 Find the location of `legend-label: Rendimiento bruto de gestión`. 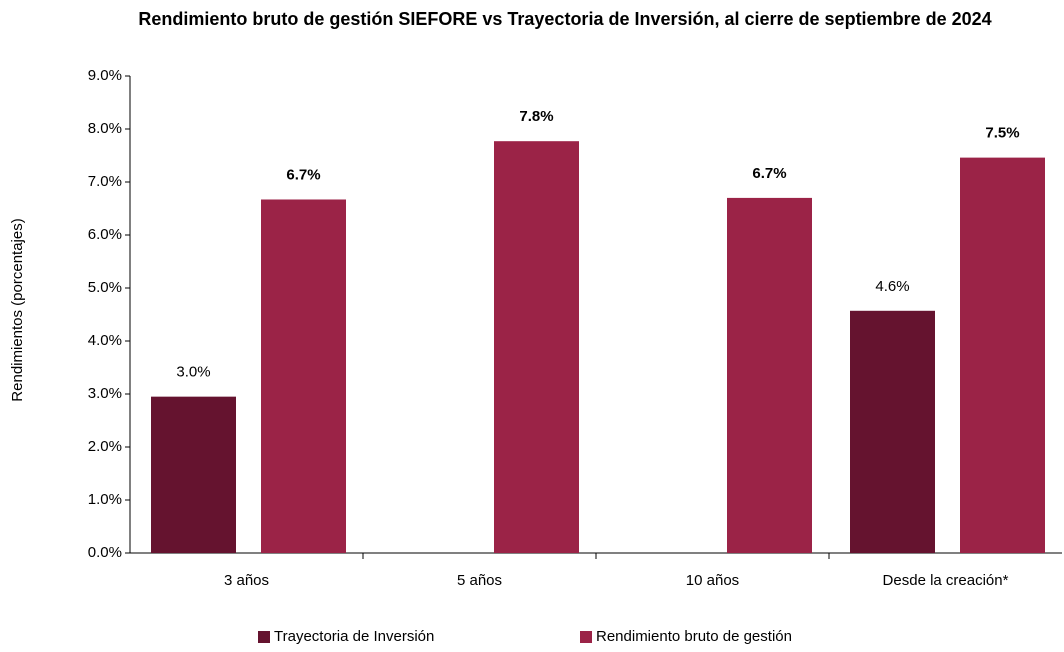

legend-label: Rendimiento bruto de gestión is located at coordinates (694, 636).